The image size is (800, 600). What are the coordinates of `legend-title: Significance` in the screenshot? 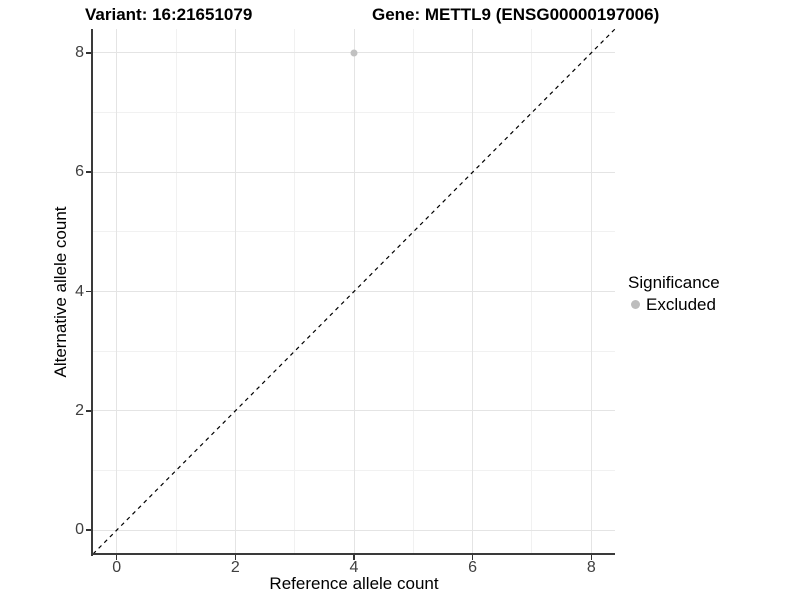 It's located at (674, 282).